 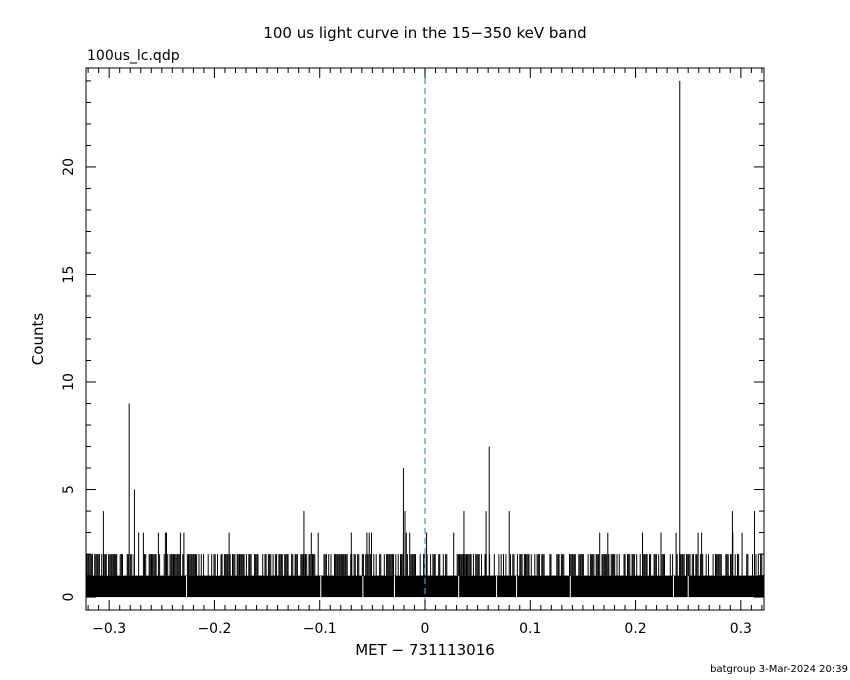 I want to click on footer-stamp: batgroup 3-Mar-2024 20:39, so click(x=779, y=669).